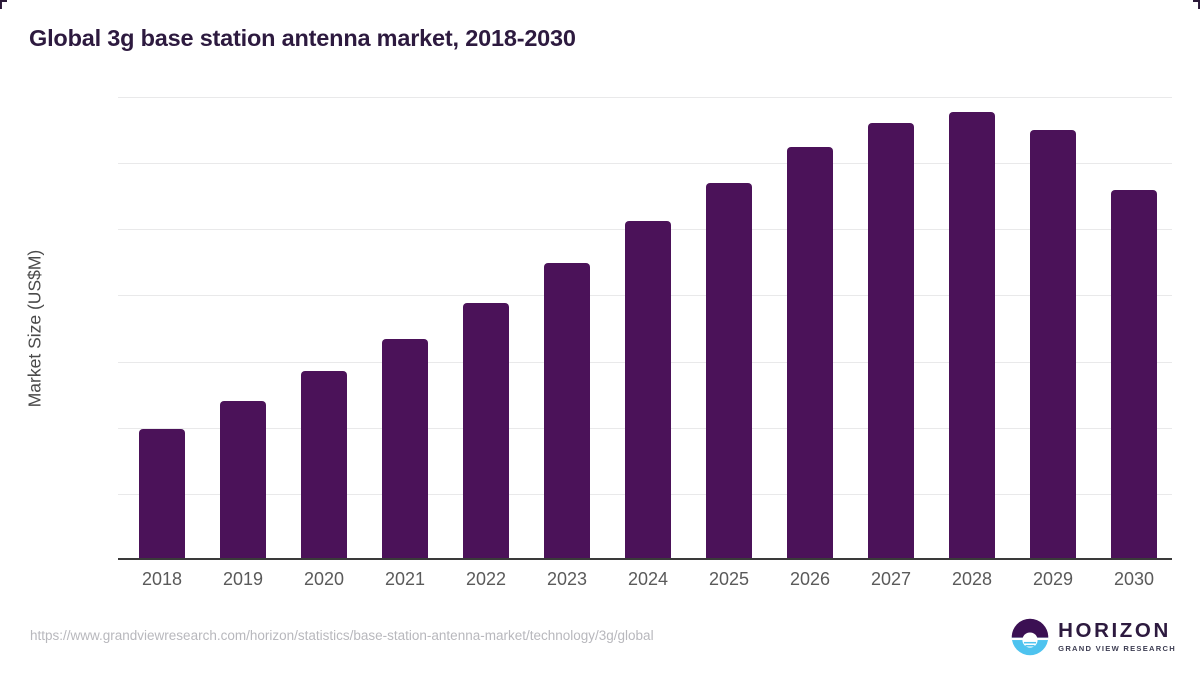 The height and width of the screenshot is (675, 1200). What do you see at coordinates (648, 579) in the screenshot?
I see `x-axis-tick-label: 2024` at bounding box center [648, 579].